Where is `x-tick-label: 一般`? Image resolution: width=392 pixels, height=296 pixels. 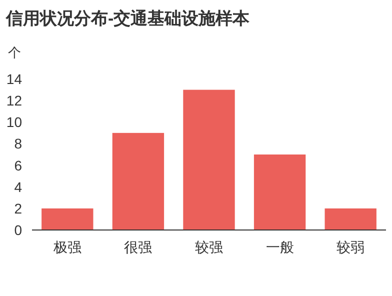 x-tick-label: 一般 is located at coordinates (280, 247).